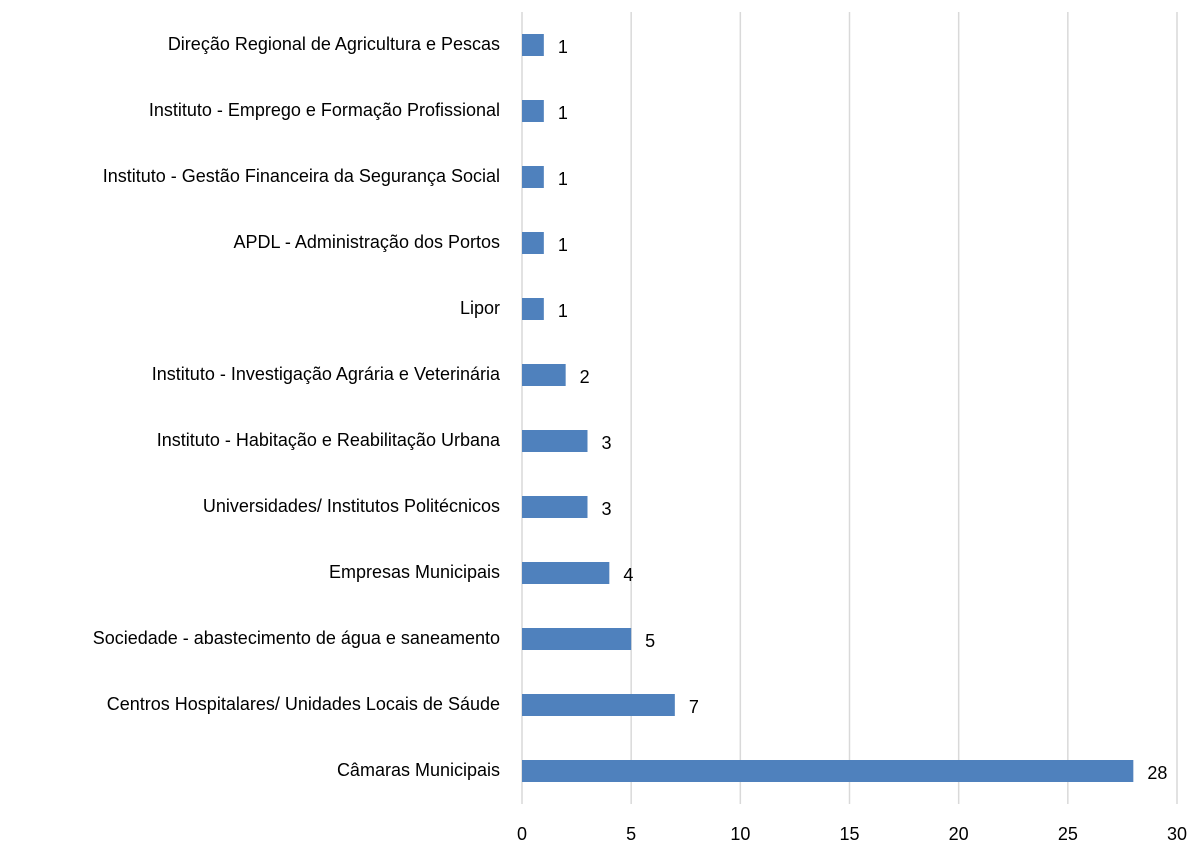 This screenshot has height=848, width=1194. Describe the element at coordinates (334, 44) in the screenshot. I see `y-tick-label: Direção Regional de Agricultura e Pescas` at that location.